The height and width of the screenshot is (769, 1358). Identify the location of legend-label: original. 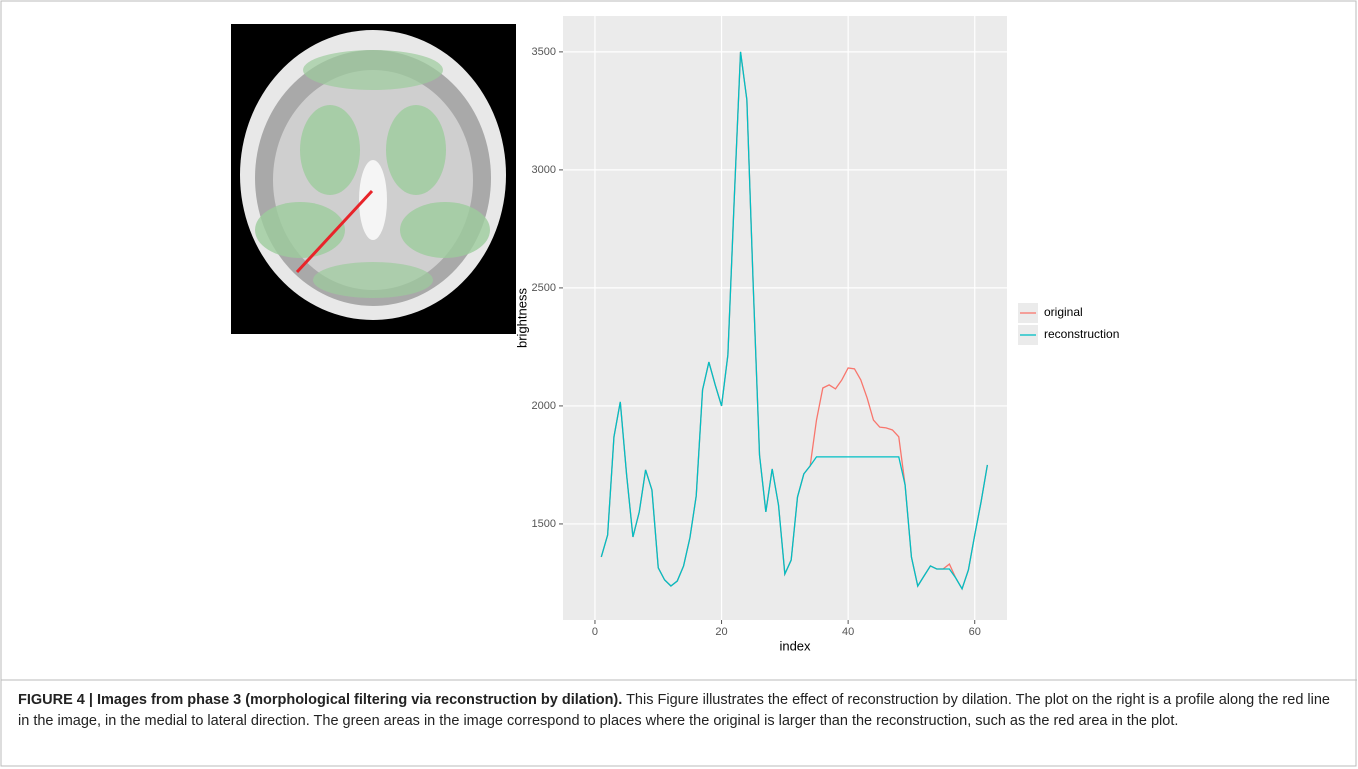
(1063, 312).